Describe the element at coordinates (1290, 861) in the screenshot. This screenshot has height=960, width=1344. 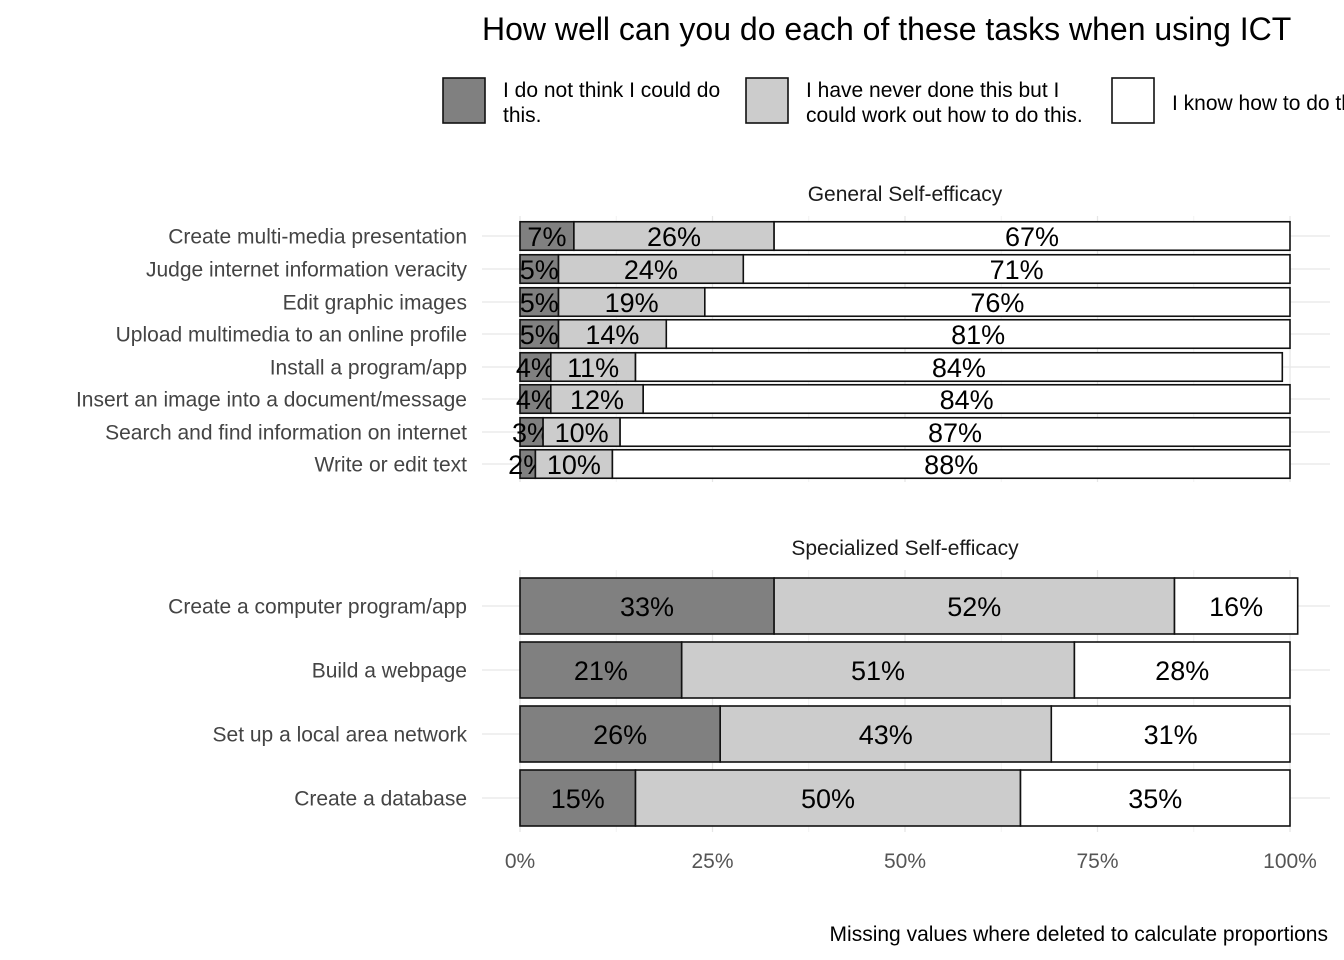
I see `x-tick-label: 100%` at that location.